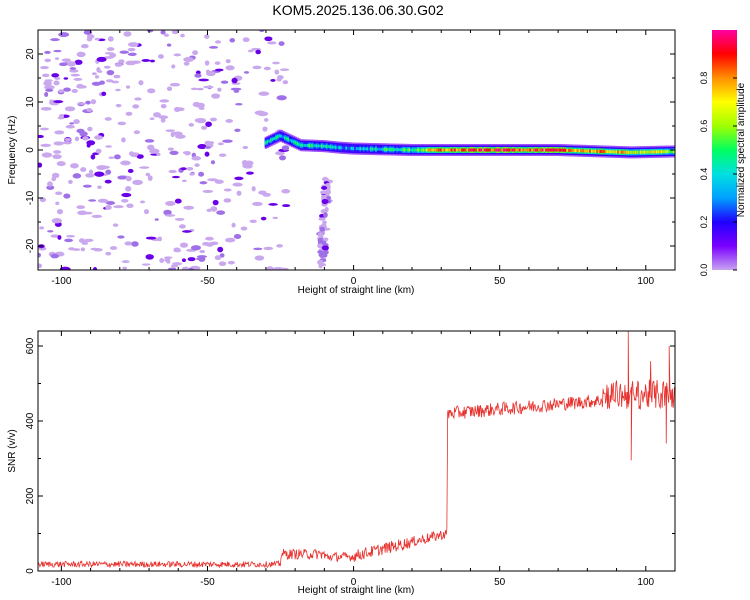  I want to click on spectrogram-y-tick-label: -20, so click(30, 245).